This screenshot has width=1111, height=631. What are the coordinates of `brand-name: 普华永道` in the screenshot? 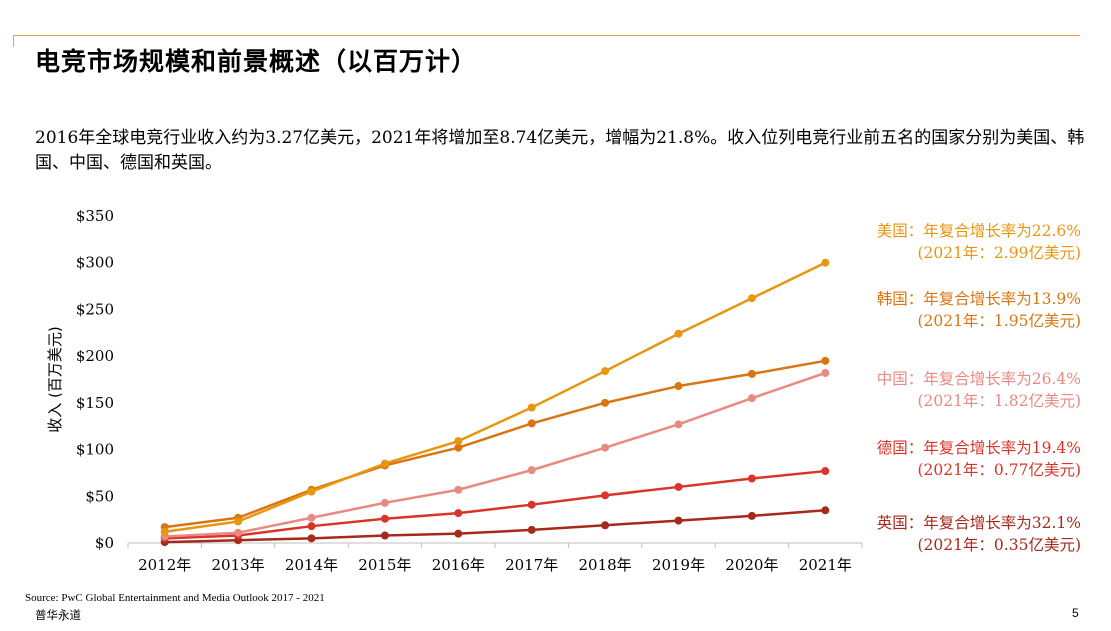 It's located at (58, 615).